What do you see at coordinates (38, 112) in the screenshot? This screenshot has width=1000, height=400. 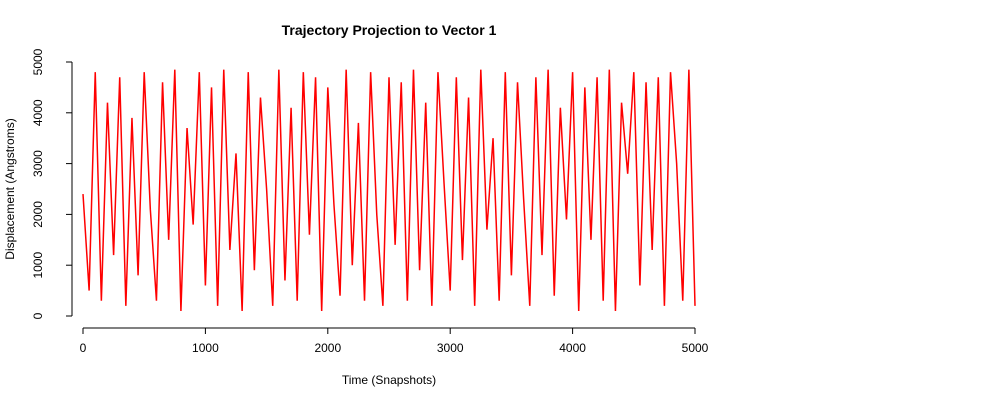 I see `y-tick-label: 4000` at bounding box center [38, 112].